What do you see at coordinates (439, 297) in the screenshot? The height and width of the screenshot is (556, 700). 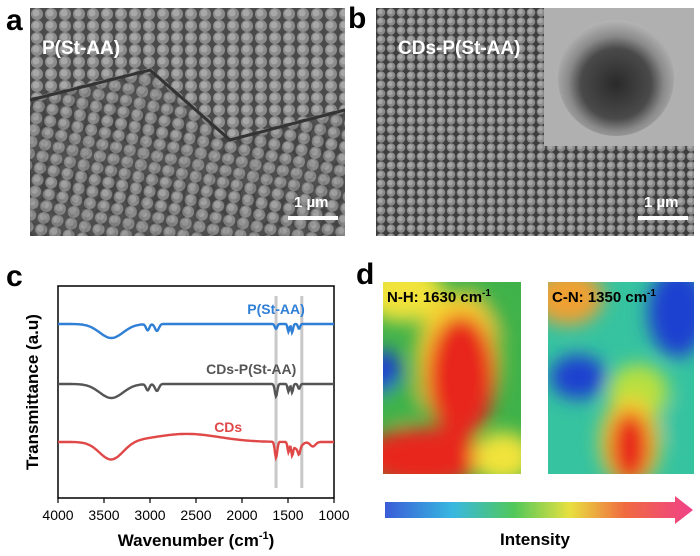 I see `heatmap-label-nh: N-H: 1630 cm-1` at bounding box center [439, 297].